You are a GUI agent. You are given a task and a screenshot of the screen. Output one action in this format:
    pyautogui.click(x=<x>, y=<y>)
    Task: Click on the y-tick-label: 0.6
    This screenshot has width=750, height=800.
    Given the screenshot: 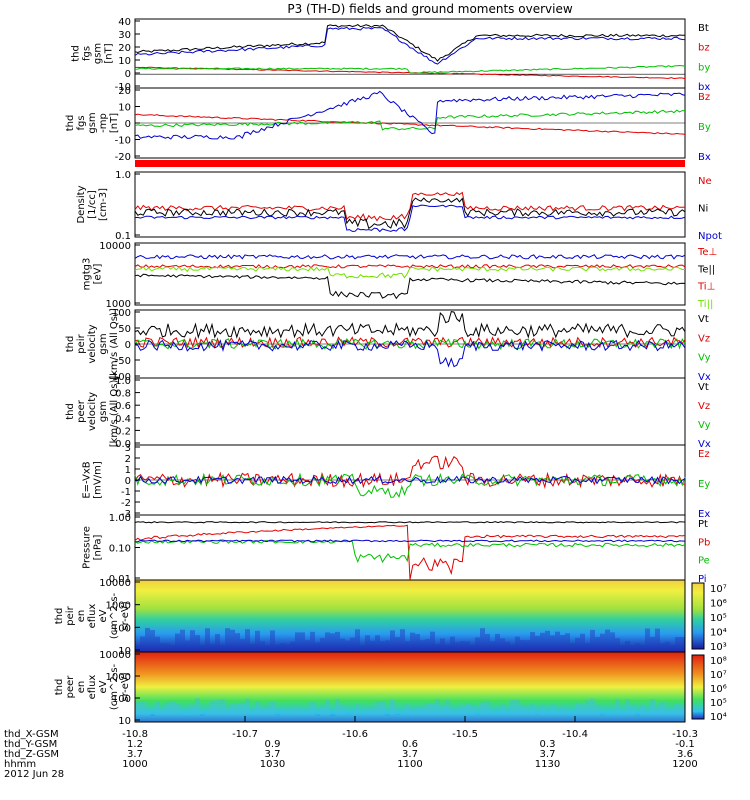 What is the action you would take?
    pyautogui.click(x=123, y=406)
    